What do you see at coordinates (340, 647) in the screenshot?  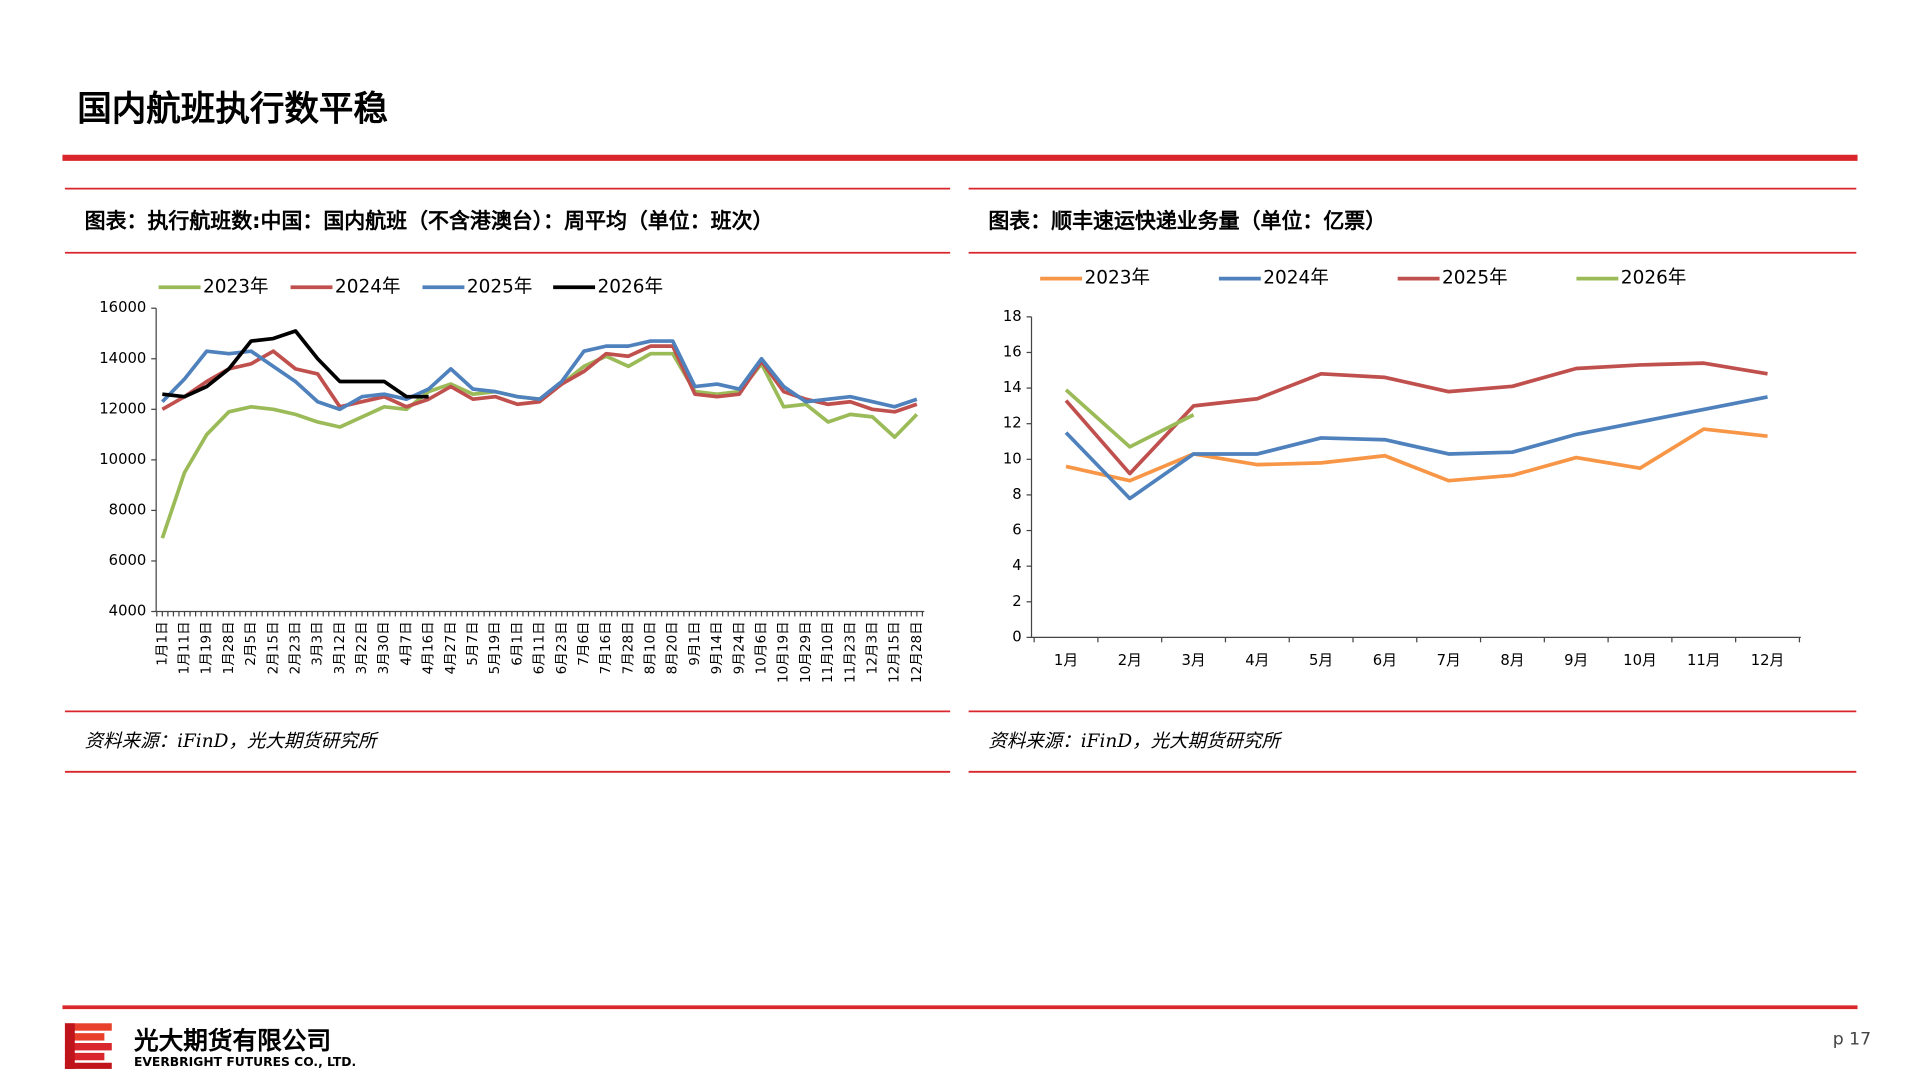 I see `x-tick-label: 3月12日` at bounding box center [340, 647].